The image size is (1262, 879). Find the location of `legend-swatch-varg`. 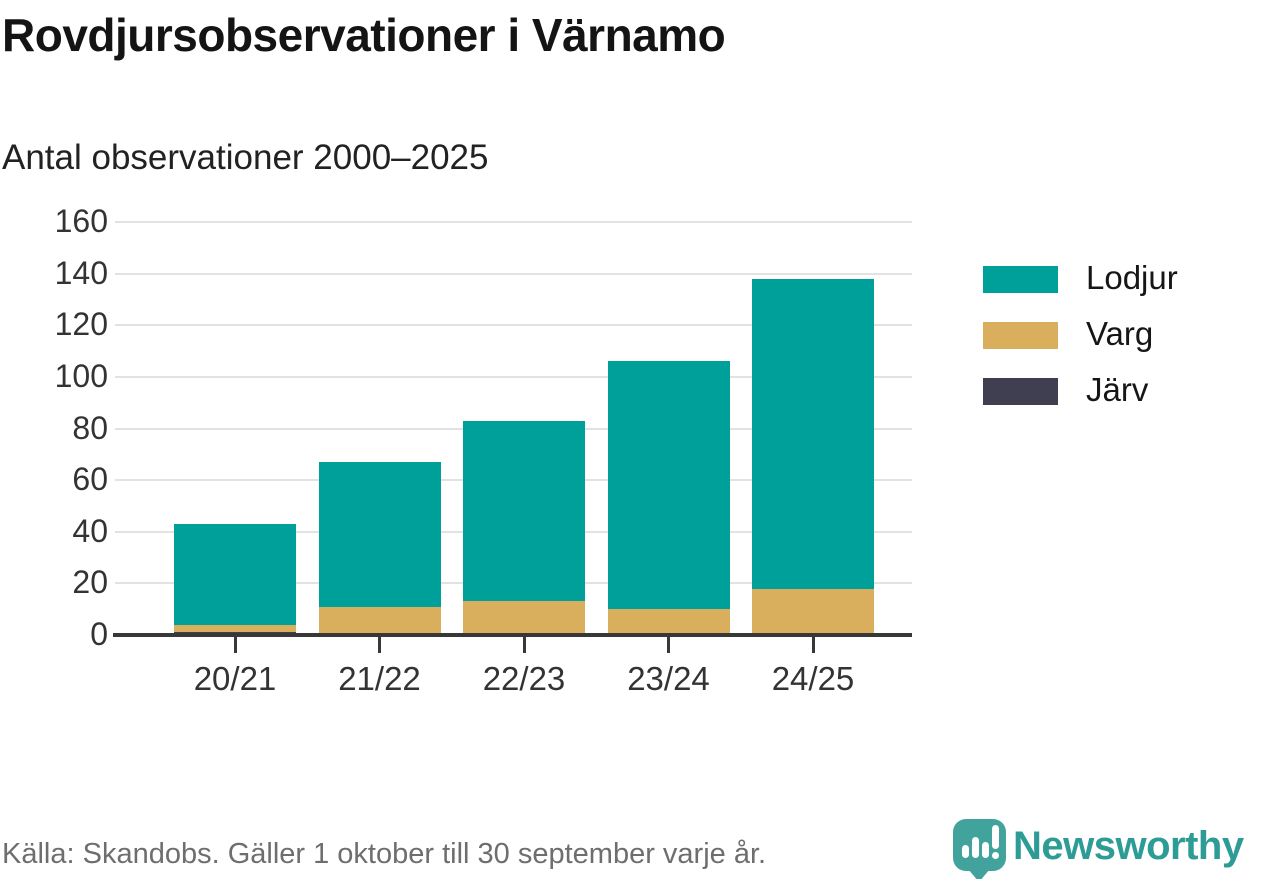

legend-swatch-varg is located at coordinates (1020, 335).